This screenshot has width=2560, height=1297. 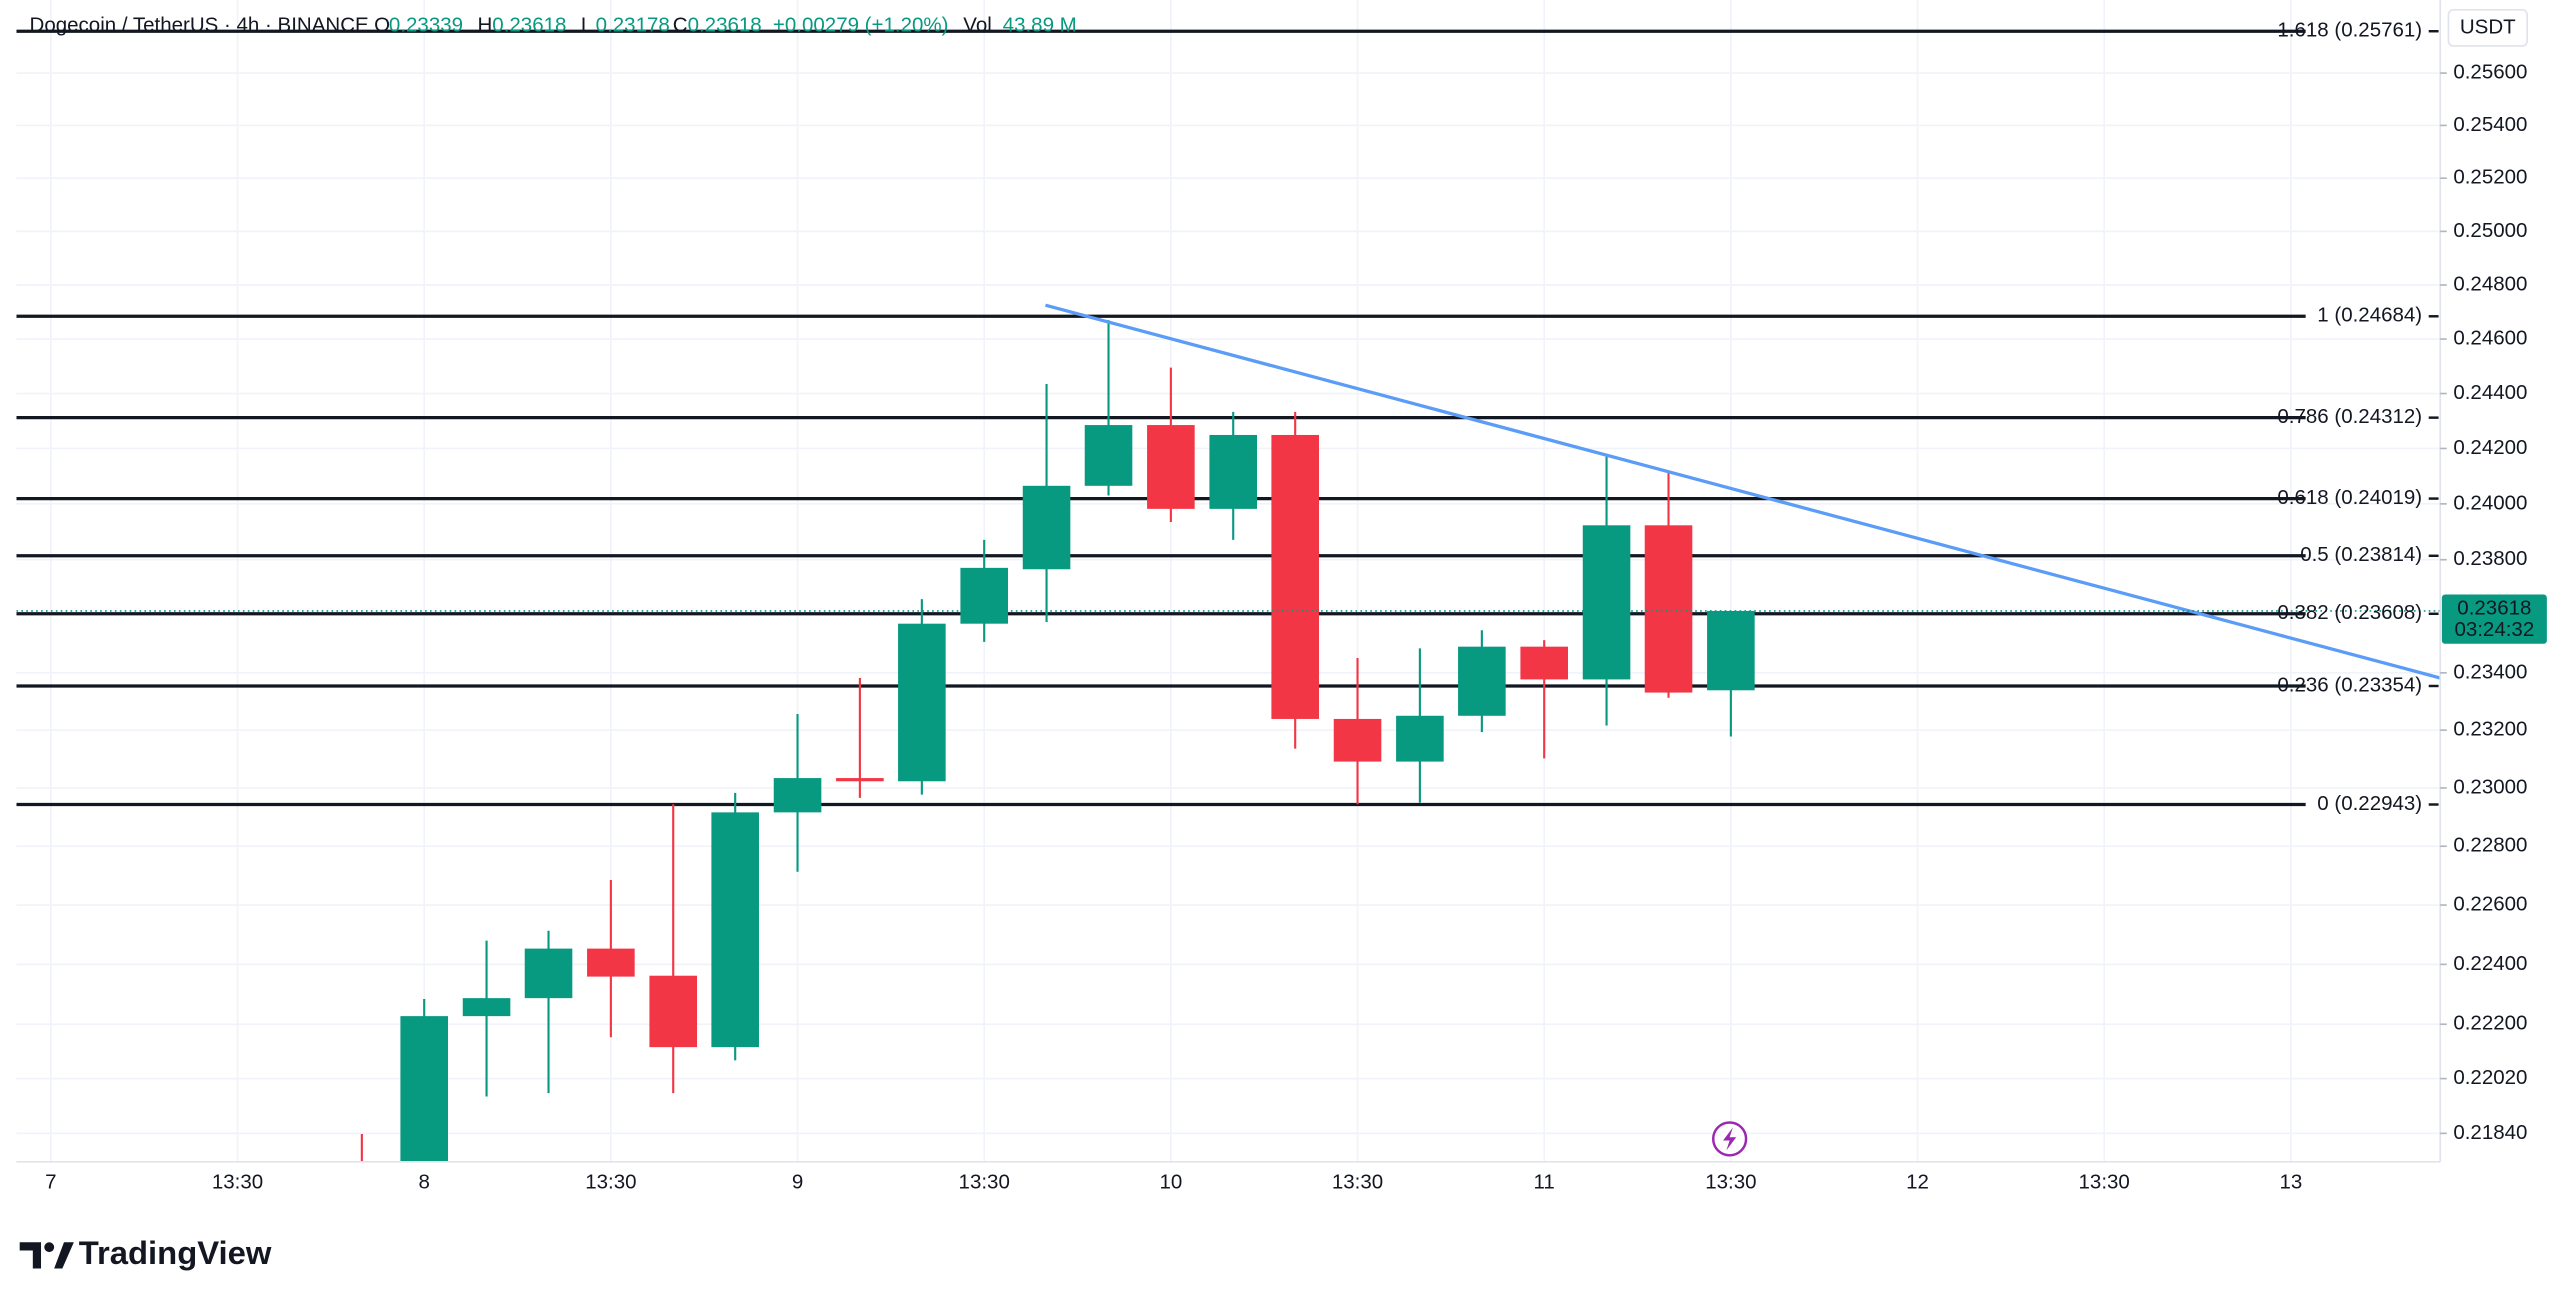 What do you see at coordinates (423, 1182) in the screenshot?
I see `x-tick-label: 8` at bounding box center [423, 1182].